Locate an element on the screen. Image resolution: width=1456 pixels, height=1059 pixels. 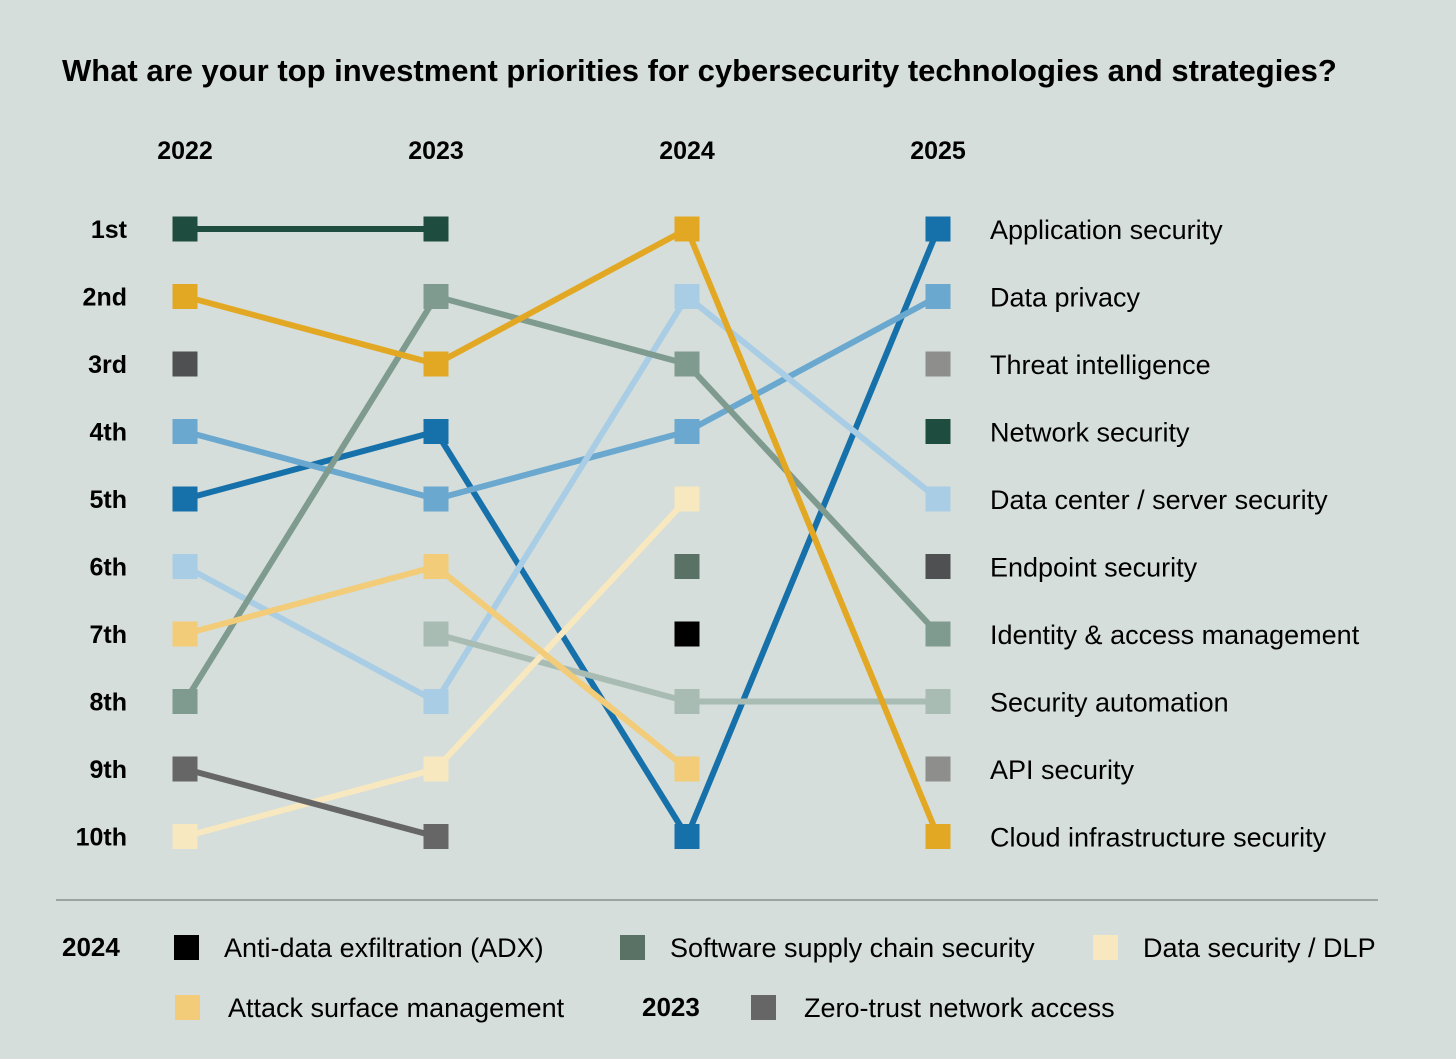
rank-label: 6th is located at coordinates (109, 568).